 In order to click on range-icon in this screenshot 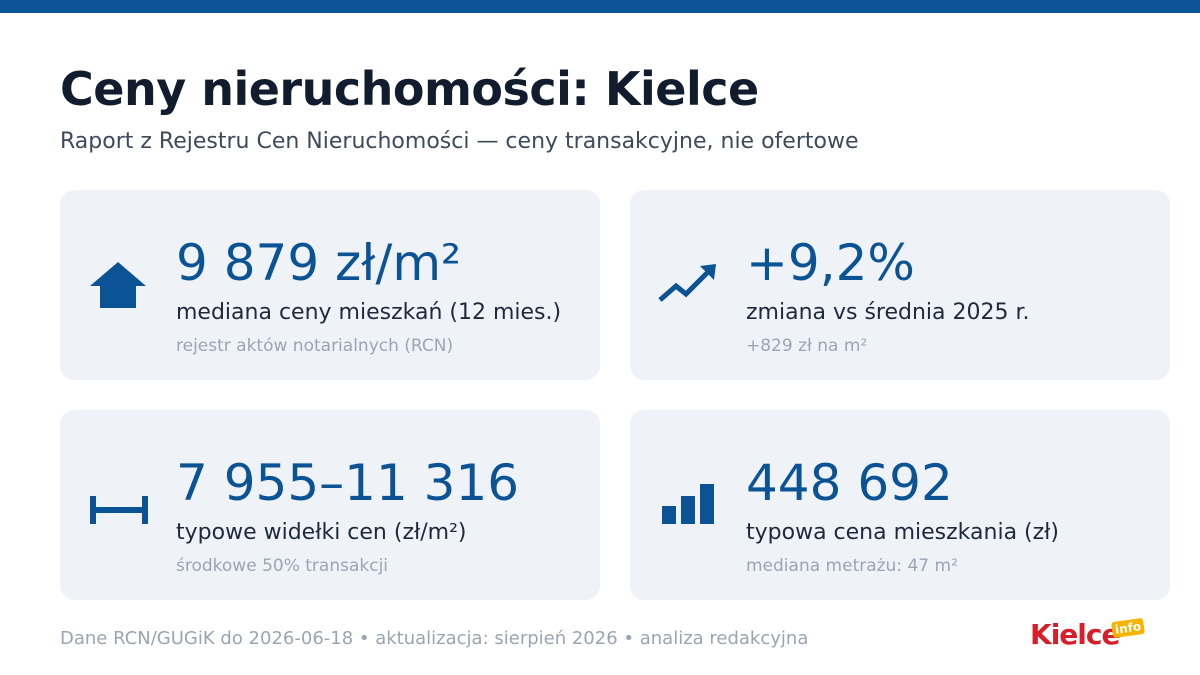, I will do `click(119, 510)`.